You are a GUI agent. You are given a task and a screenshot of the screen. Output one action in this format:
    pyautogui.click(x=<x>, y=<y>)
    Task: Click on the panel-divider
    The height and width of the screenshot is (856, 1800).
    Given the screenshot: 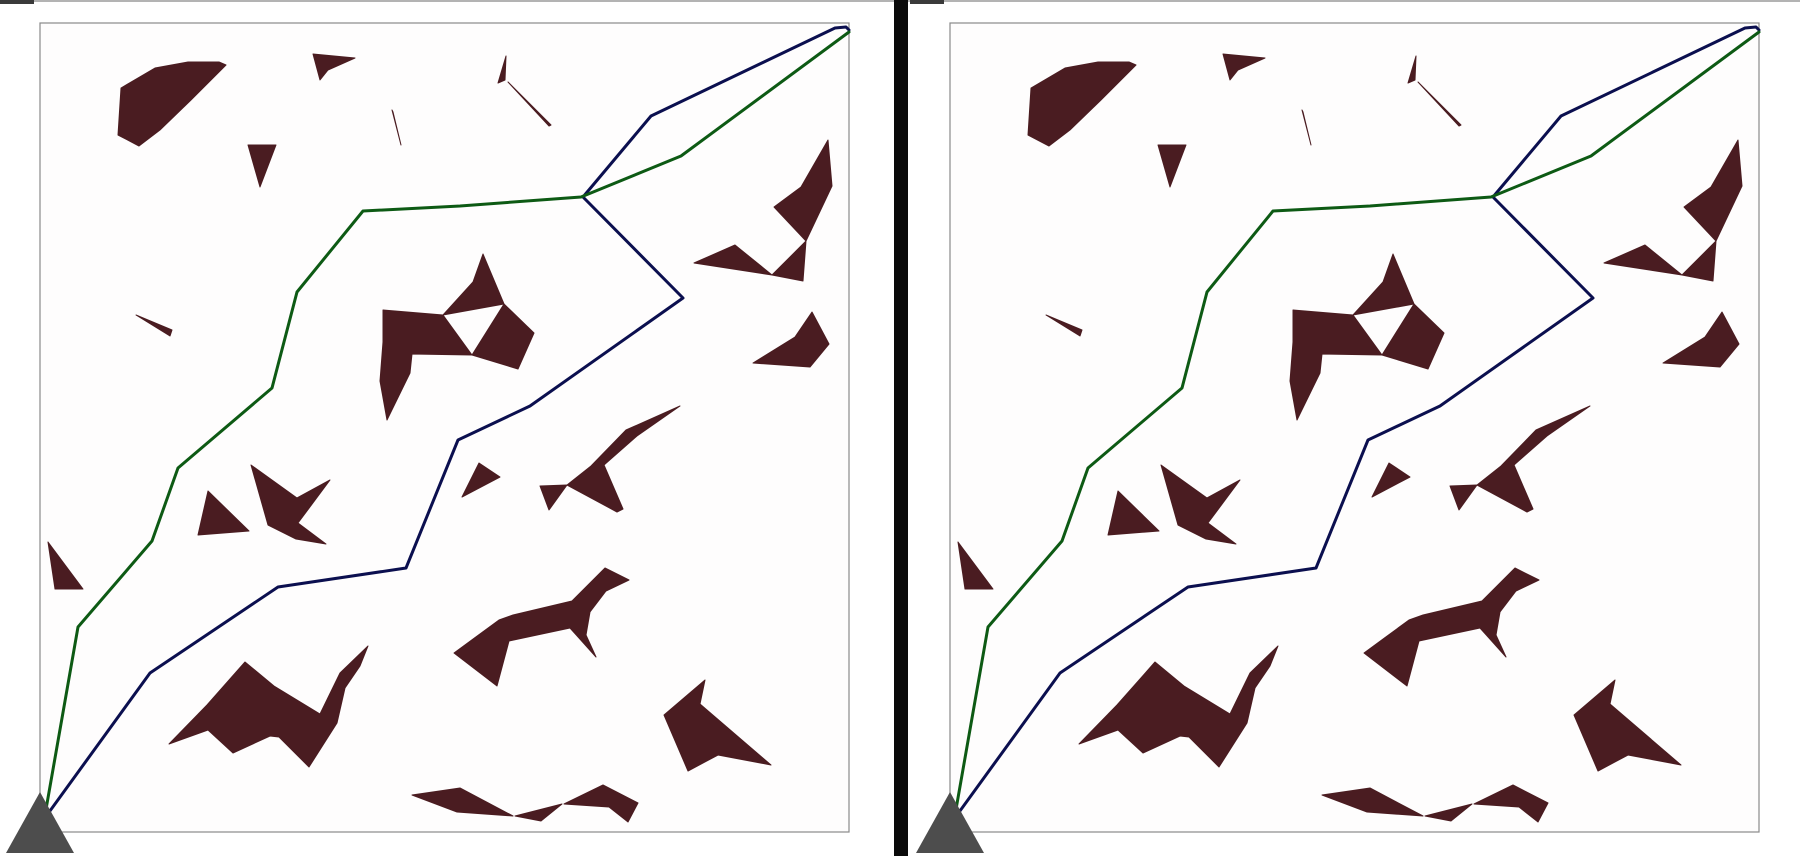 What is the action you would take?
    pyautogui.click(x=901, y=428)
    